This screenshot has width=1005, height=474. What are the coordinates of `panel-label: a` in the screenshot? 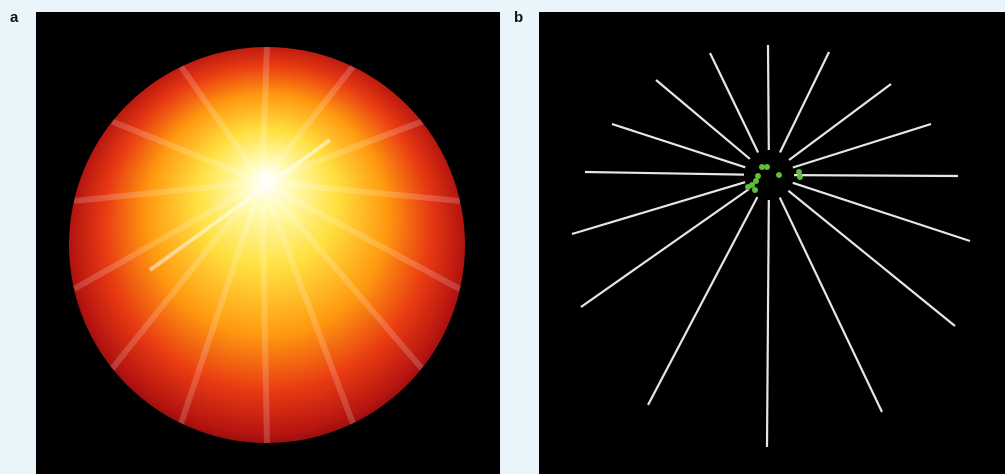 It's located at (14, 17).